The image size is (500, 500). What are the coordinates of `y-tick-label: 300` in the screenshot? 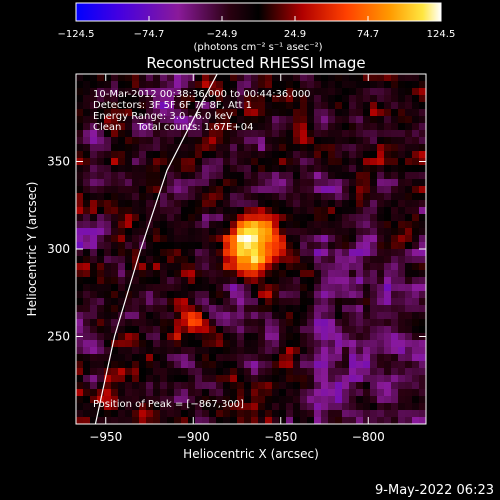 It's located at (58, 249).